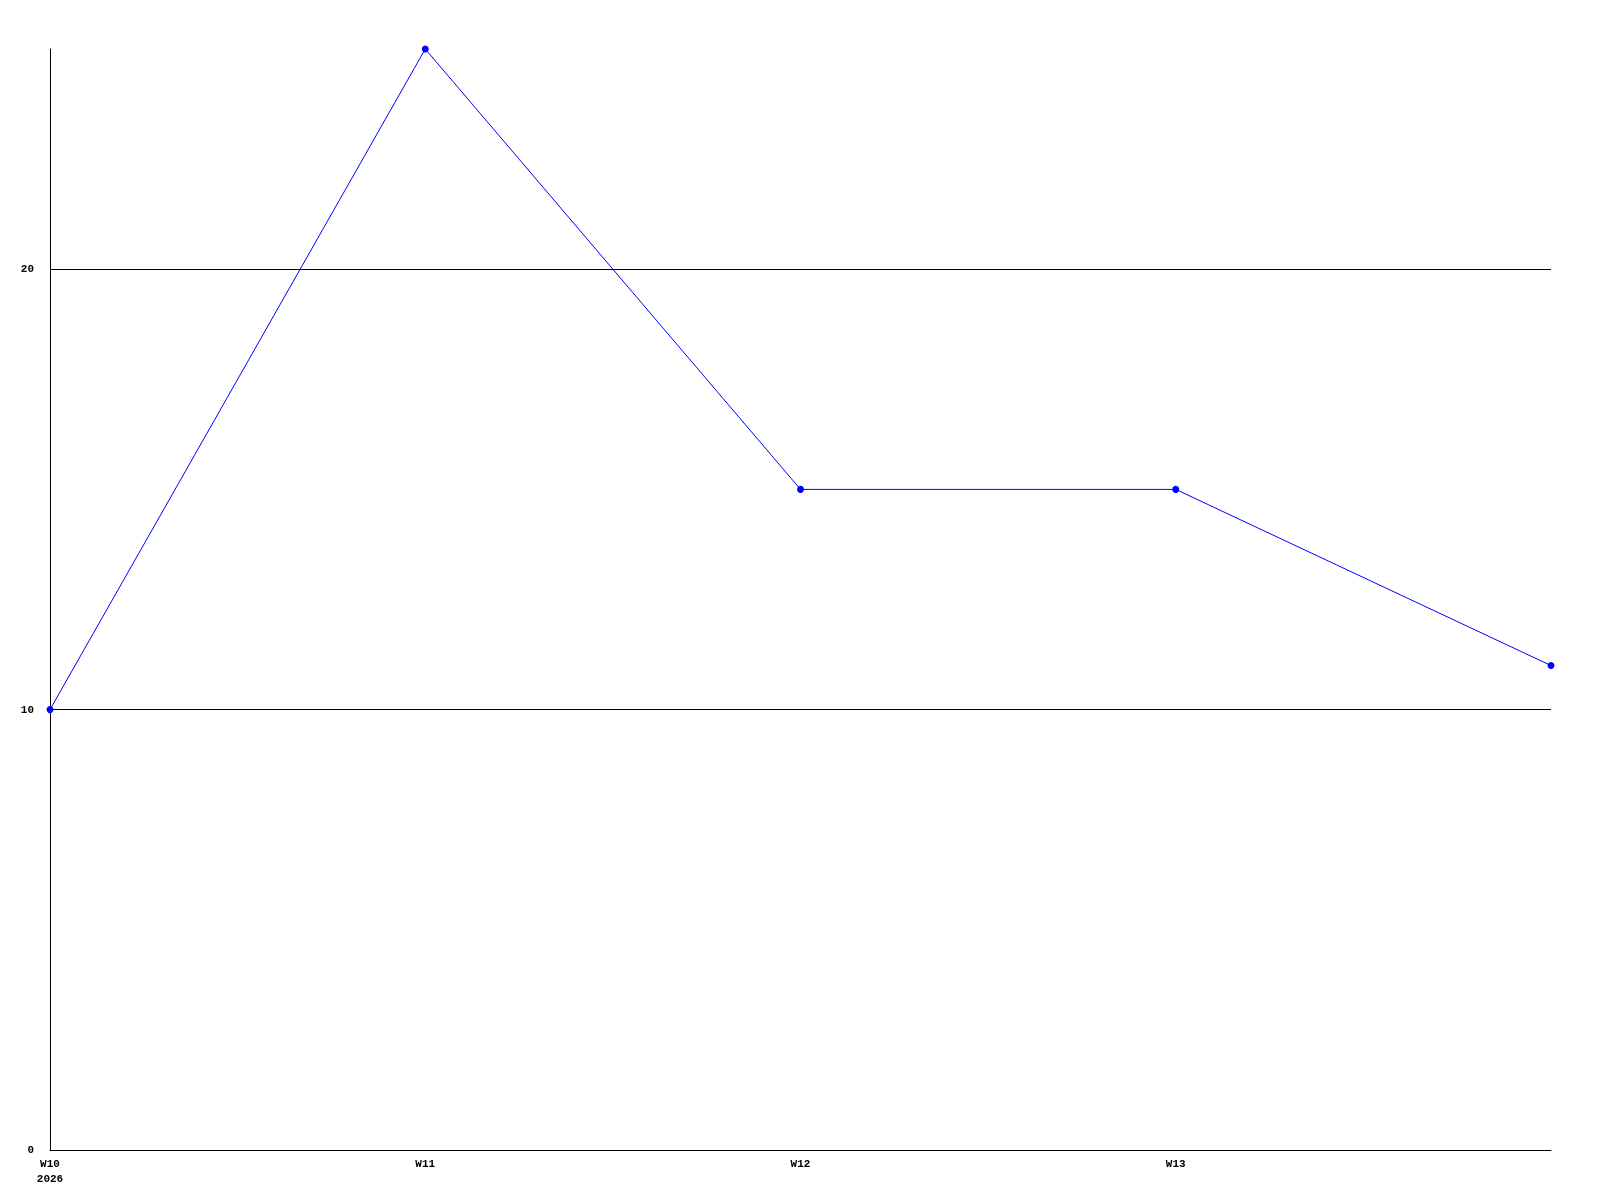  I want to click on x-tick-label: W13, so click(1176, 1163).